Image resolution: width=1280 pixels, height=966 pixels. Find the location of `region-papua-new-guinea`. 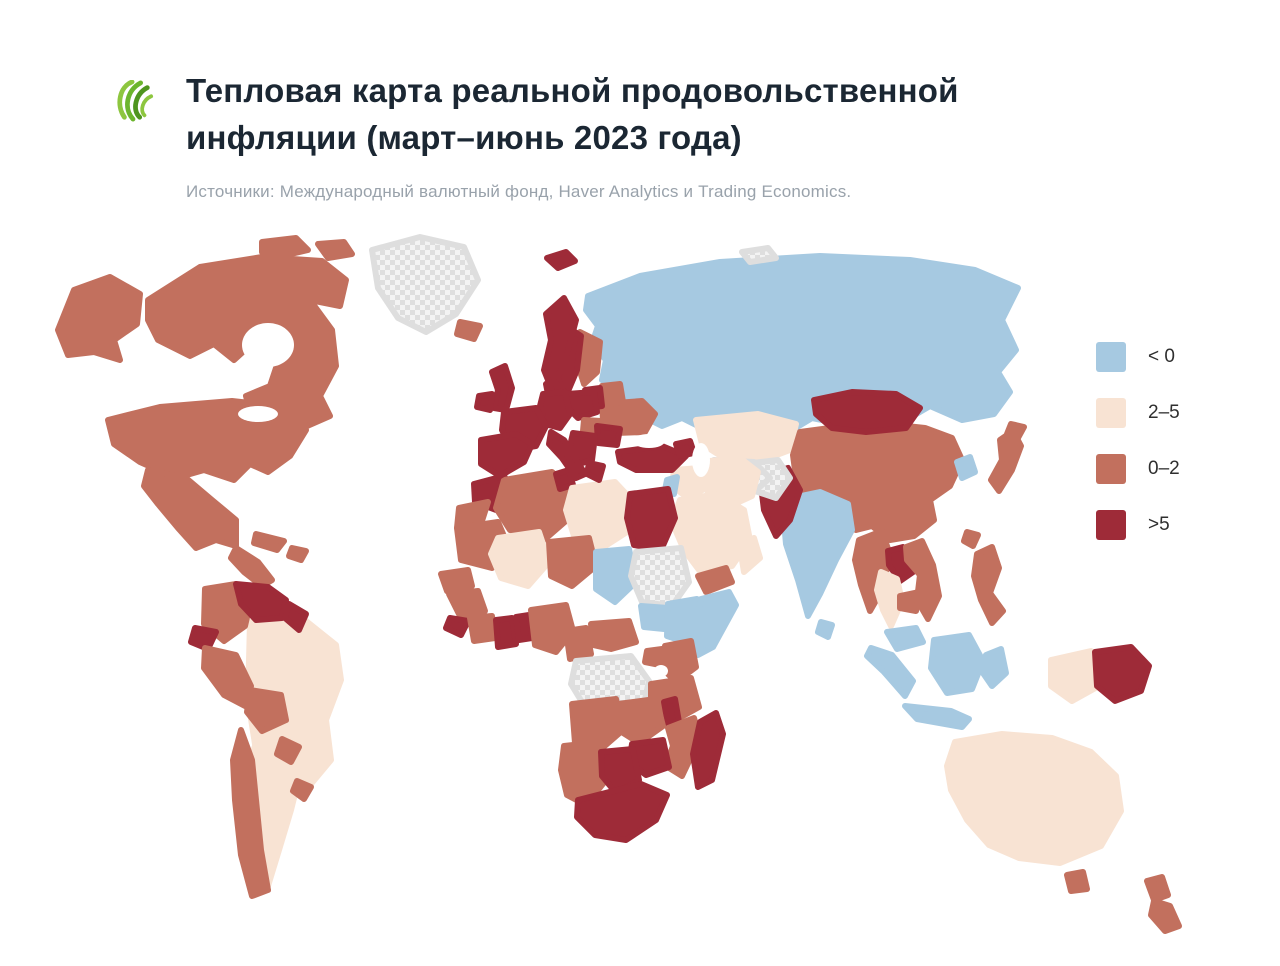

region-papua-new-guinea is located at coordinates (1122, 674).